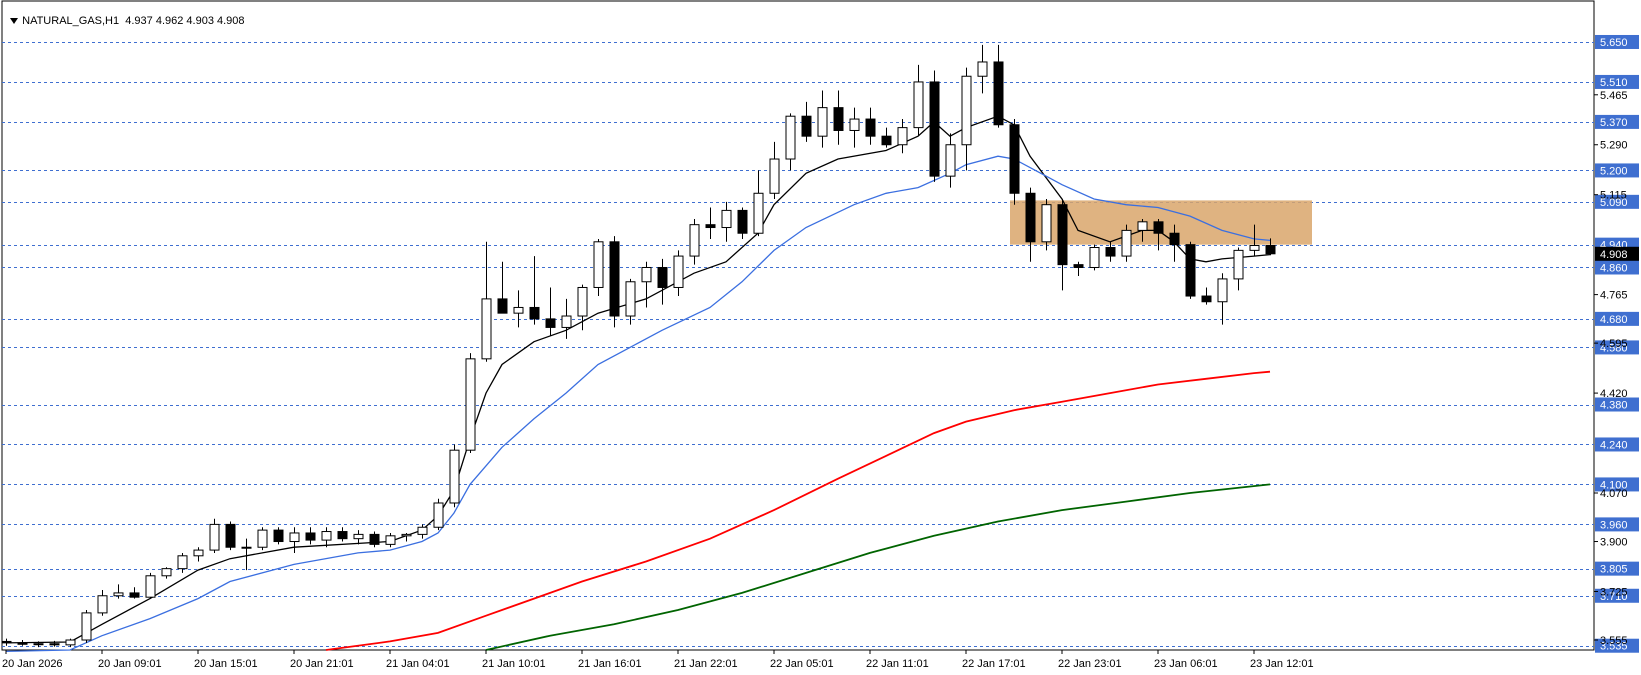  Describe the element at coordinates (226, 664) in the screenshot. I see `time-axis-label: 20 Jan 15:01` at that location.